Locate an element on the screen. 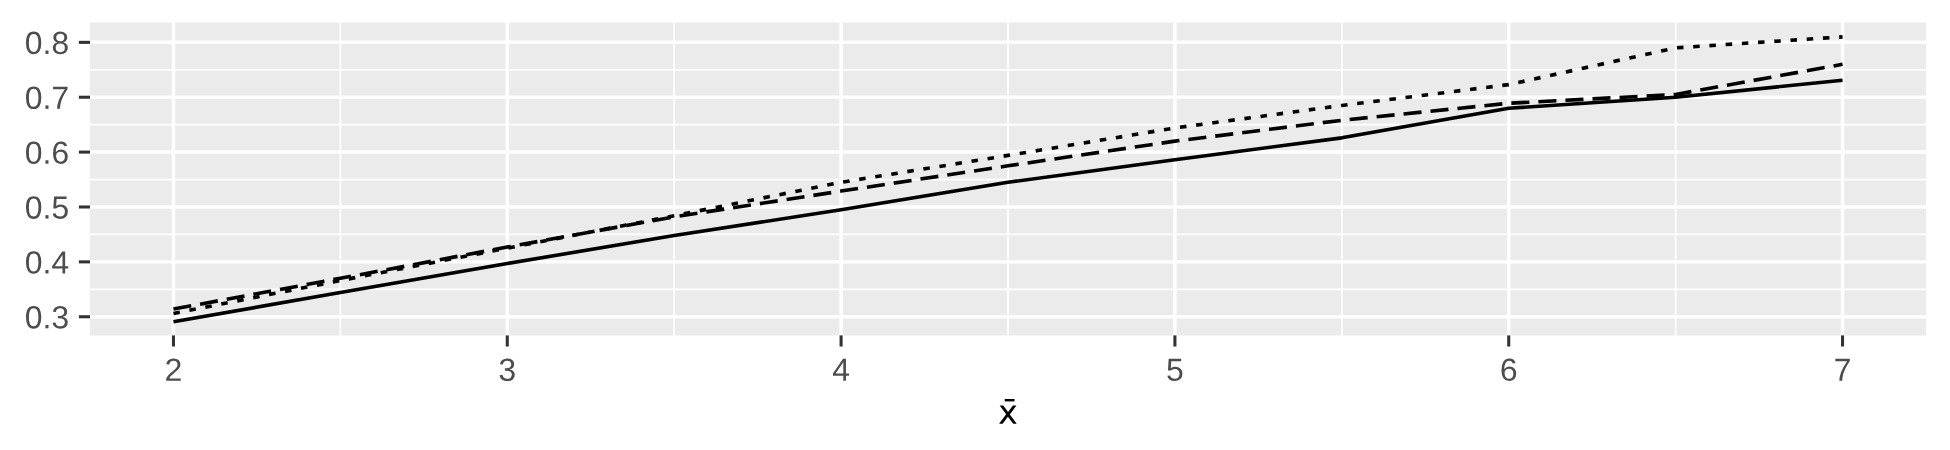  y-tick-label: 0.6 is located at coordinates (47, 152).